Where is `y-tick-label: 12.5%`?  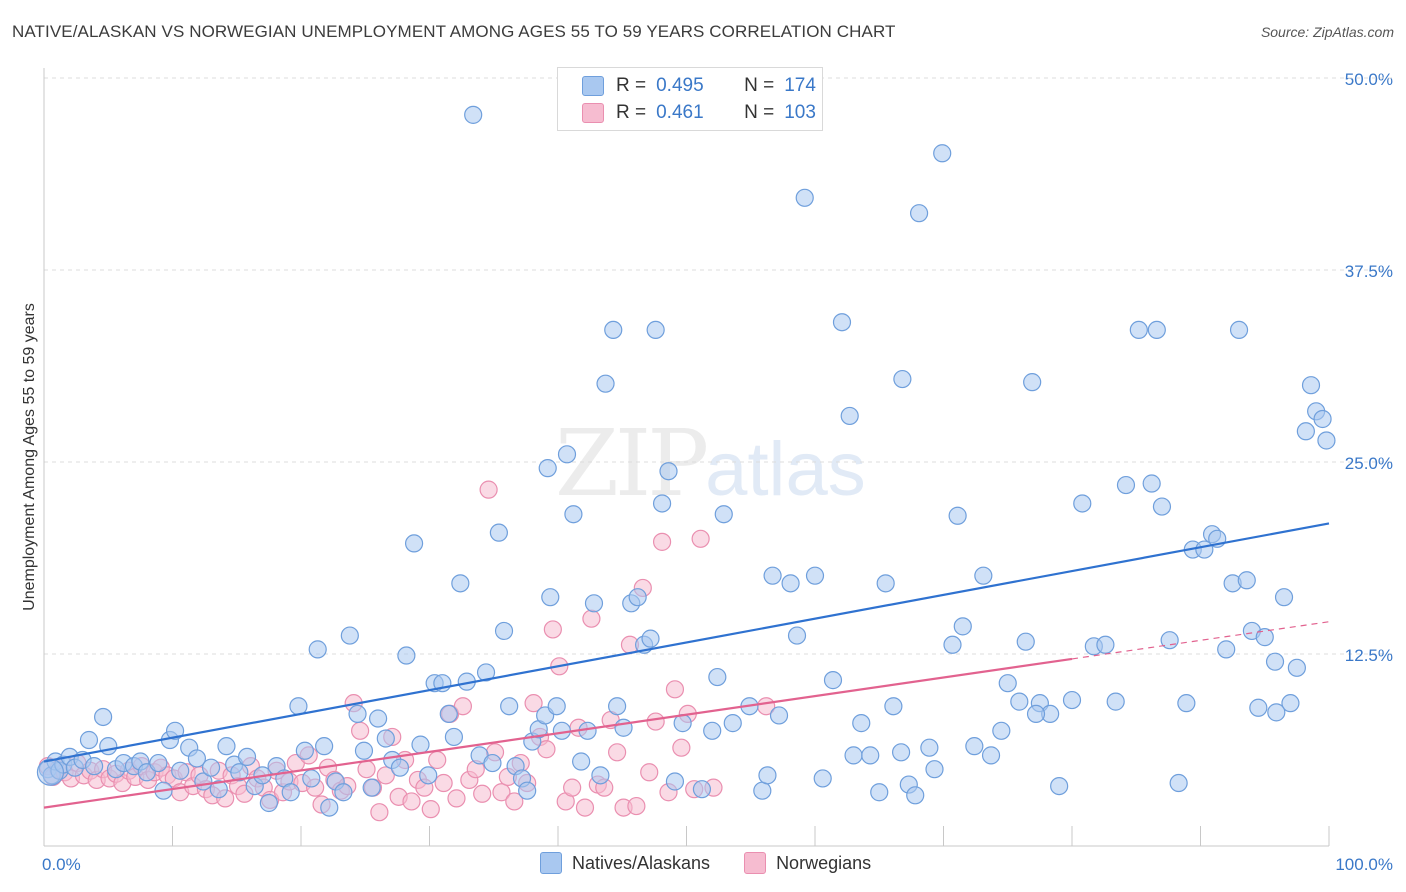
y-tick-label: 12.5% is located at coordinates (1369, 655).